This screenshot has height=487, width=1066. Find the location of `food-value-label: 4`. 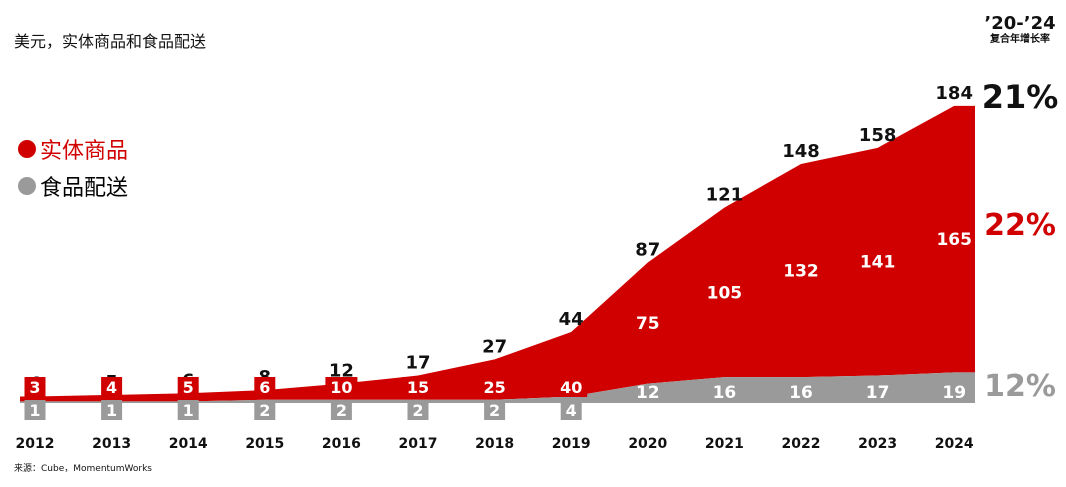

food-value-label: 4 is located at coordinates (571, 410).